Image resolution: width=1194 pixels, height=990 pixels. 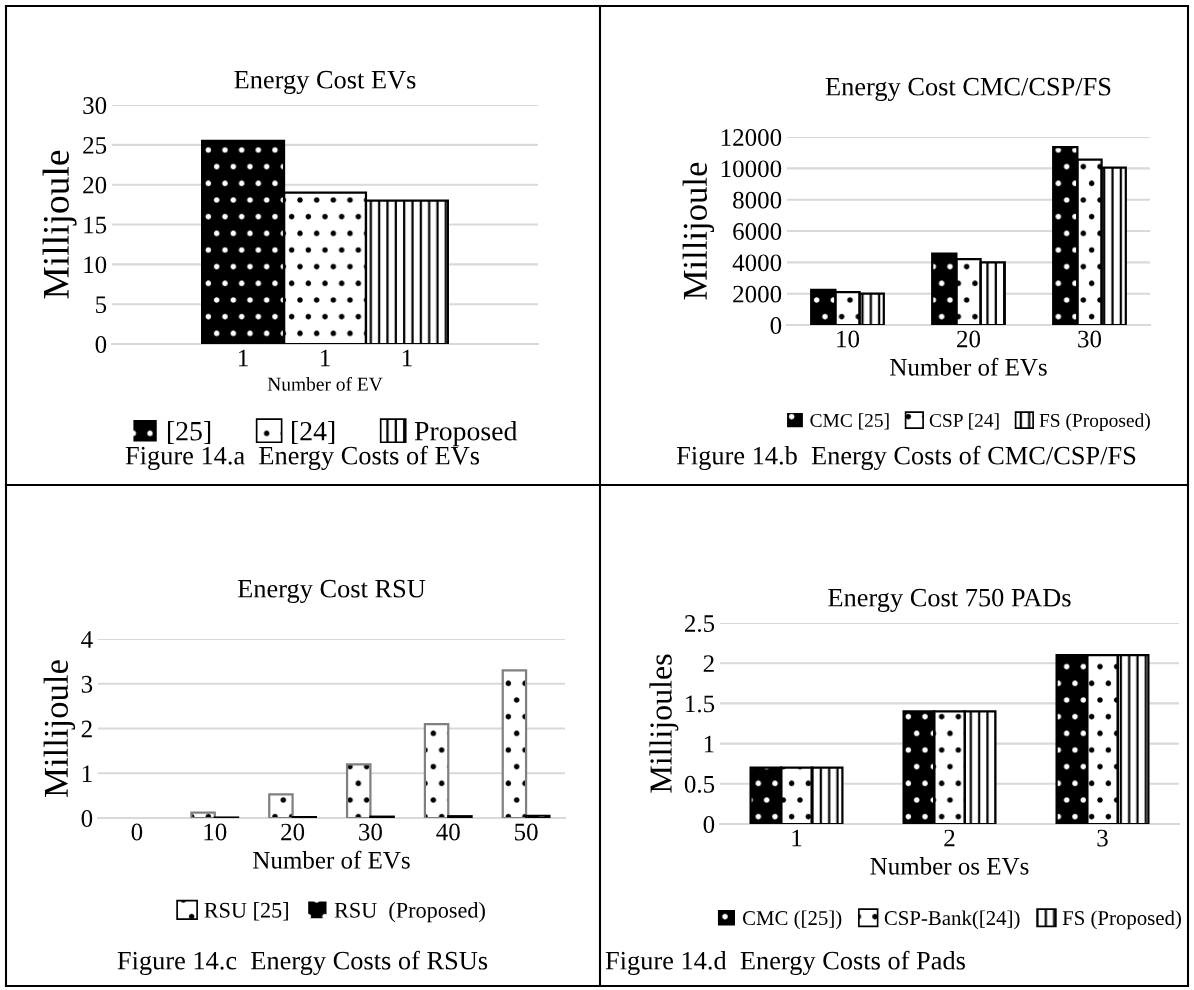 What do you see at coordinates (325, 82) in the screenshot?
I see `chart-title: Energy Cost EVs` at bounding box center [325, 82].